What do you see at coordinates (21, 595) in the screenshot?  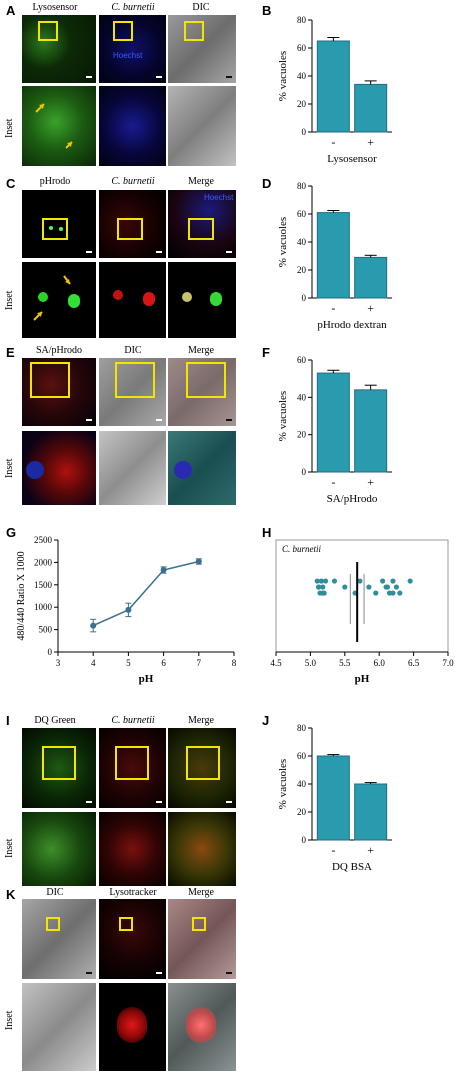 I see `y-axis-label: 480/440 Ratio X 1000` at bounding box center [21, 595].